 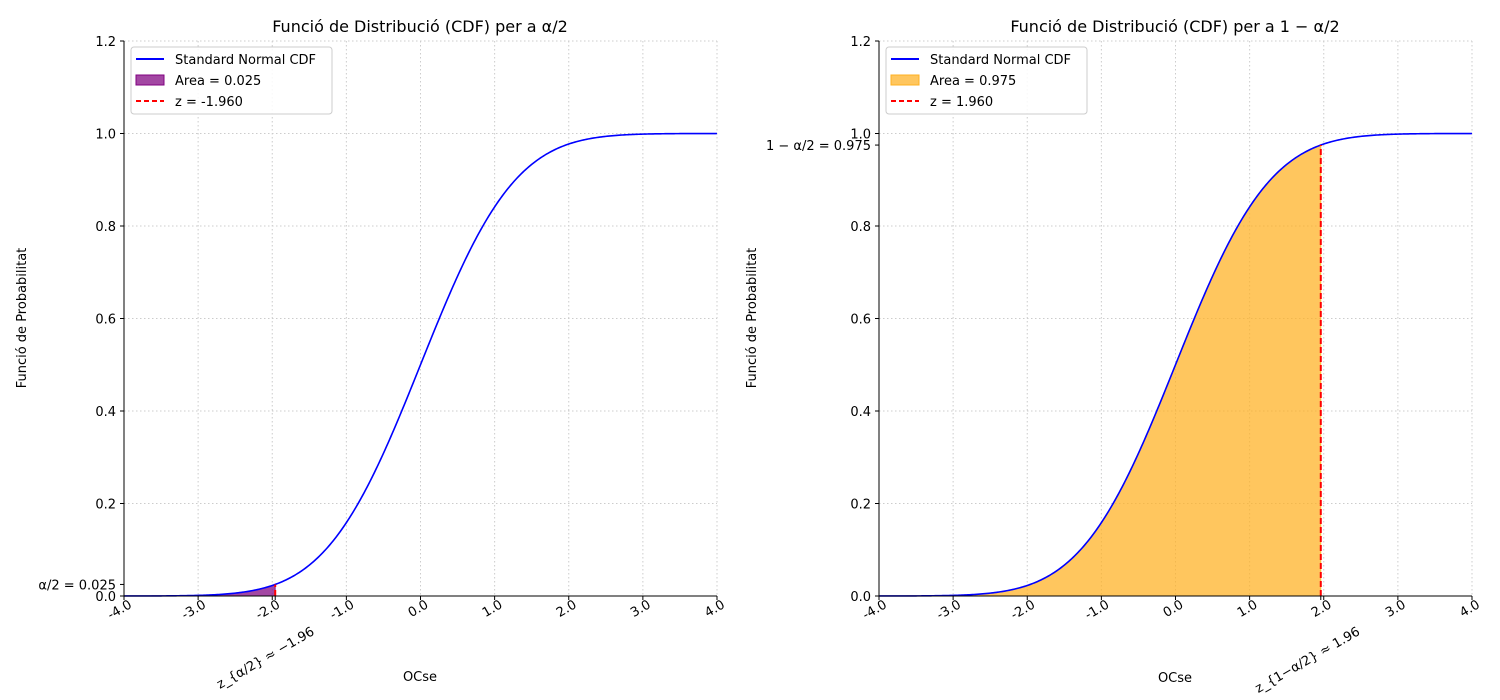 What do you see at coordinates (77, 585) in the screenshot?
I see `left-y-annotation-label: α/2 = 0.025` at bounding box center [77, 585].